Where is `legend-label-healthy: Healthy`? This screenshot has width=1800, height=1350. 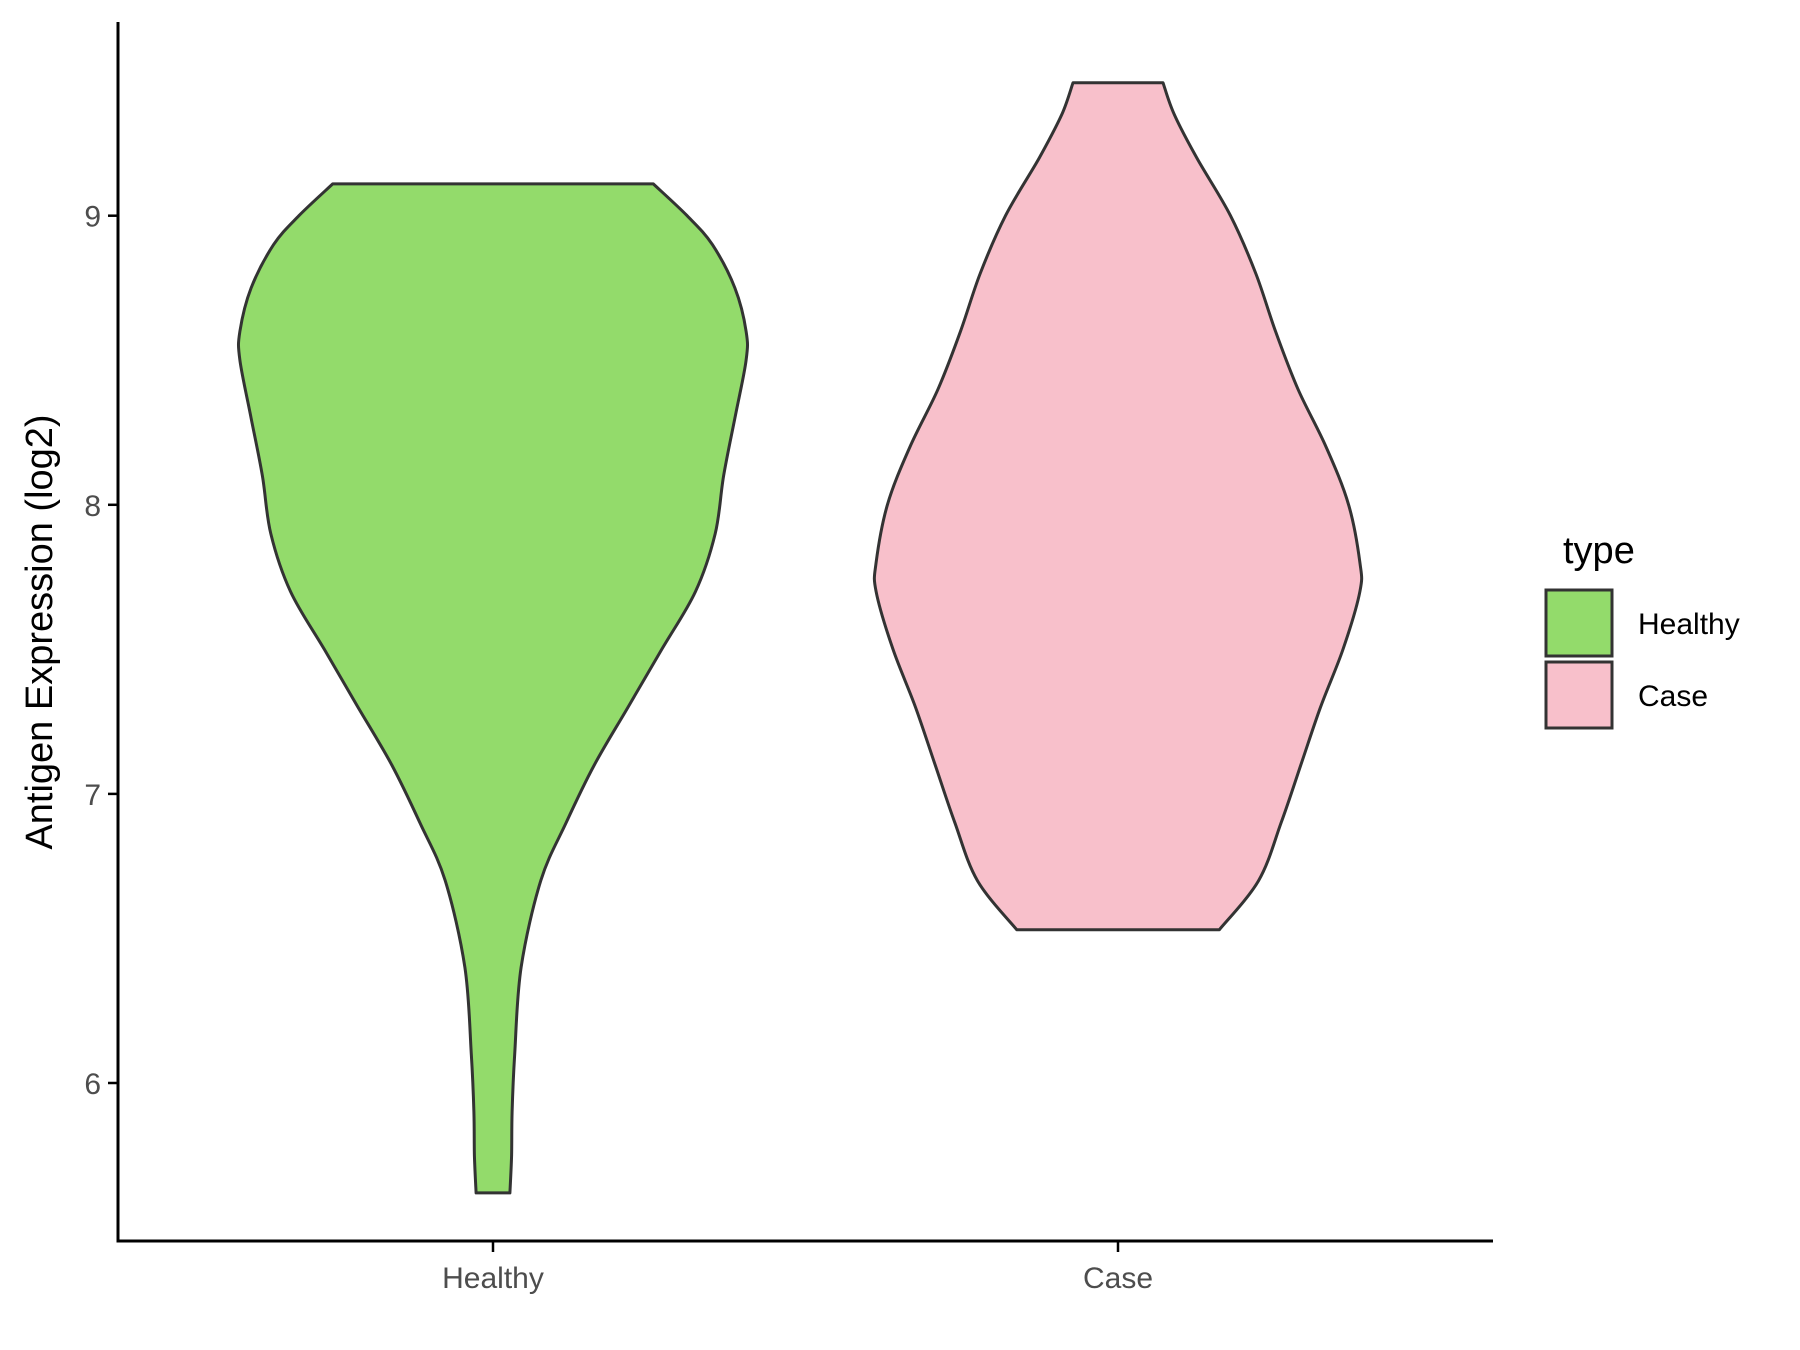
legend-label-healthy: Healthy is located at coordinates (1689, 624).